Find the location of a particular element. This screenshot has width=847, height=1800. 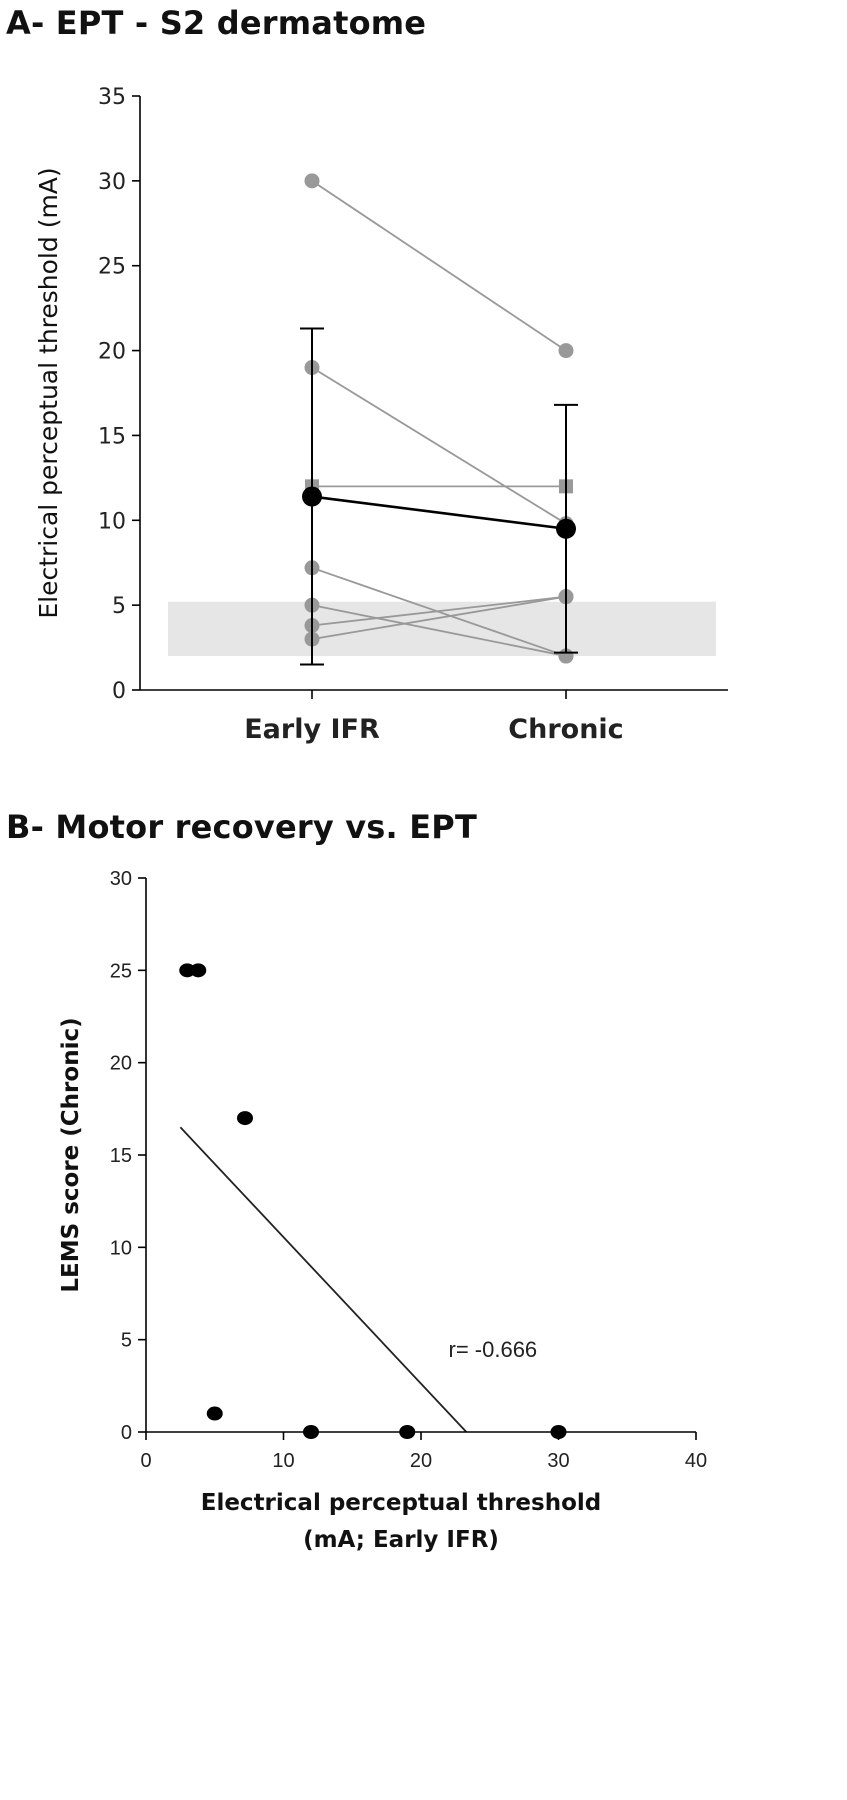

x-tick-label: 30 is located at coordinates (558, 1461).